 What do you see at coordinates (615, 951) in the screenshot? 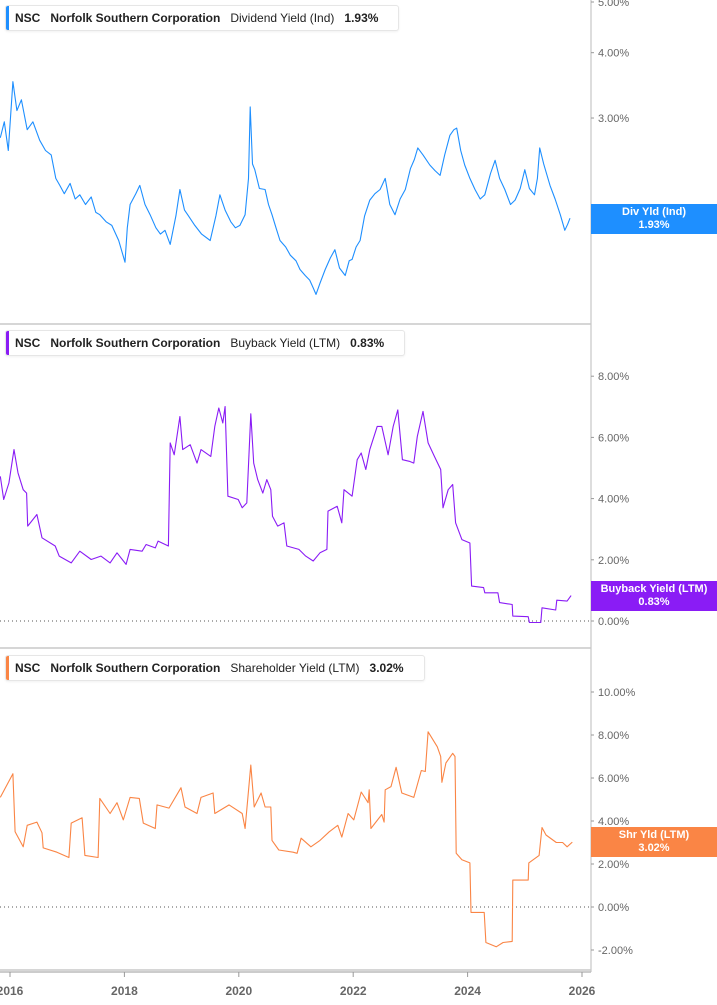
I see `y-tick-label: -2.00%` at bounding box center [615, 951].